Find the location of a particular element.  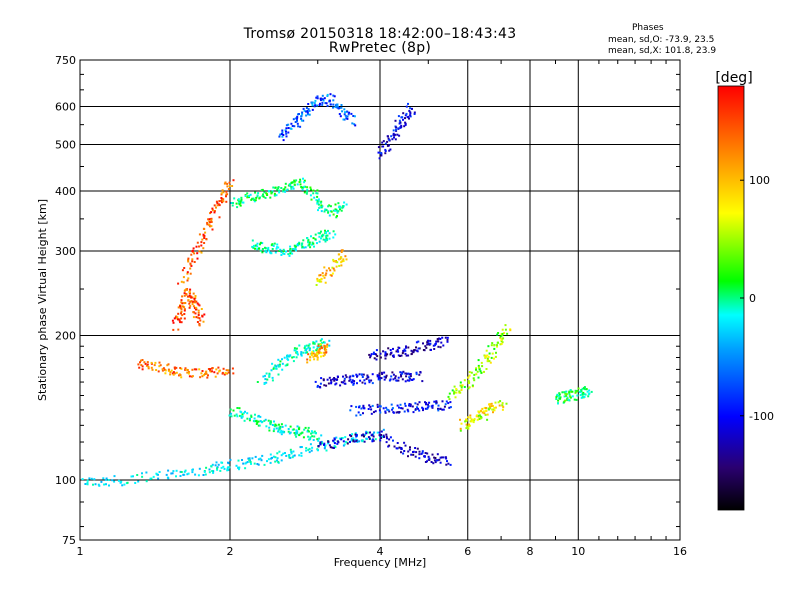

y-tick-label: 500 is located at coordinates (65, 145).